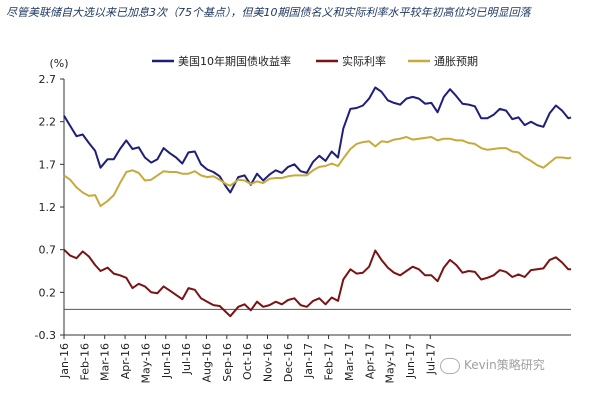 The width and height of the screenshot is (615, 402). I want to click on x-tick-label: Nov-16, so click(268, 362).